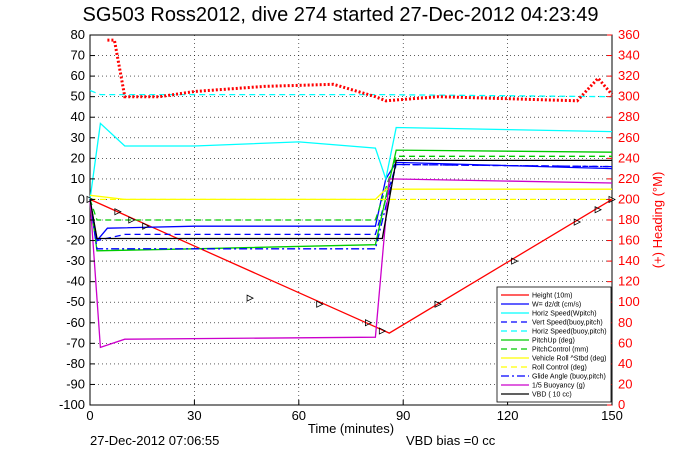 The width and height of the screenshot is (681, 454). I want to click on y-tick-label: 60, so click(78, 75).